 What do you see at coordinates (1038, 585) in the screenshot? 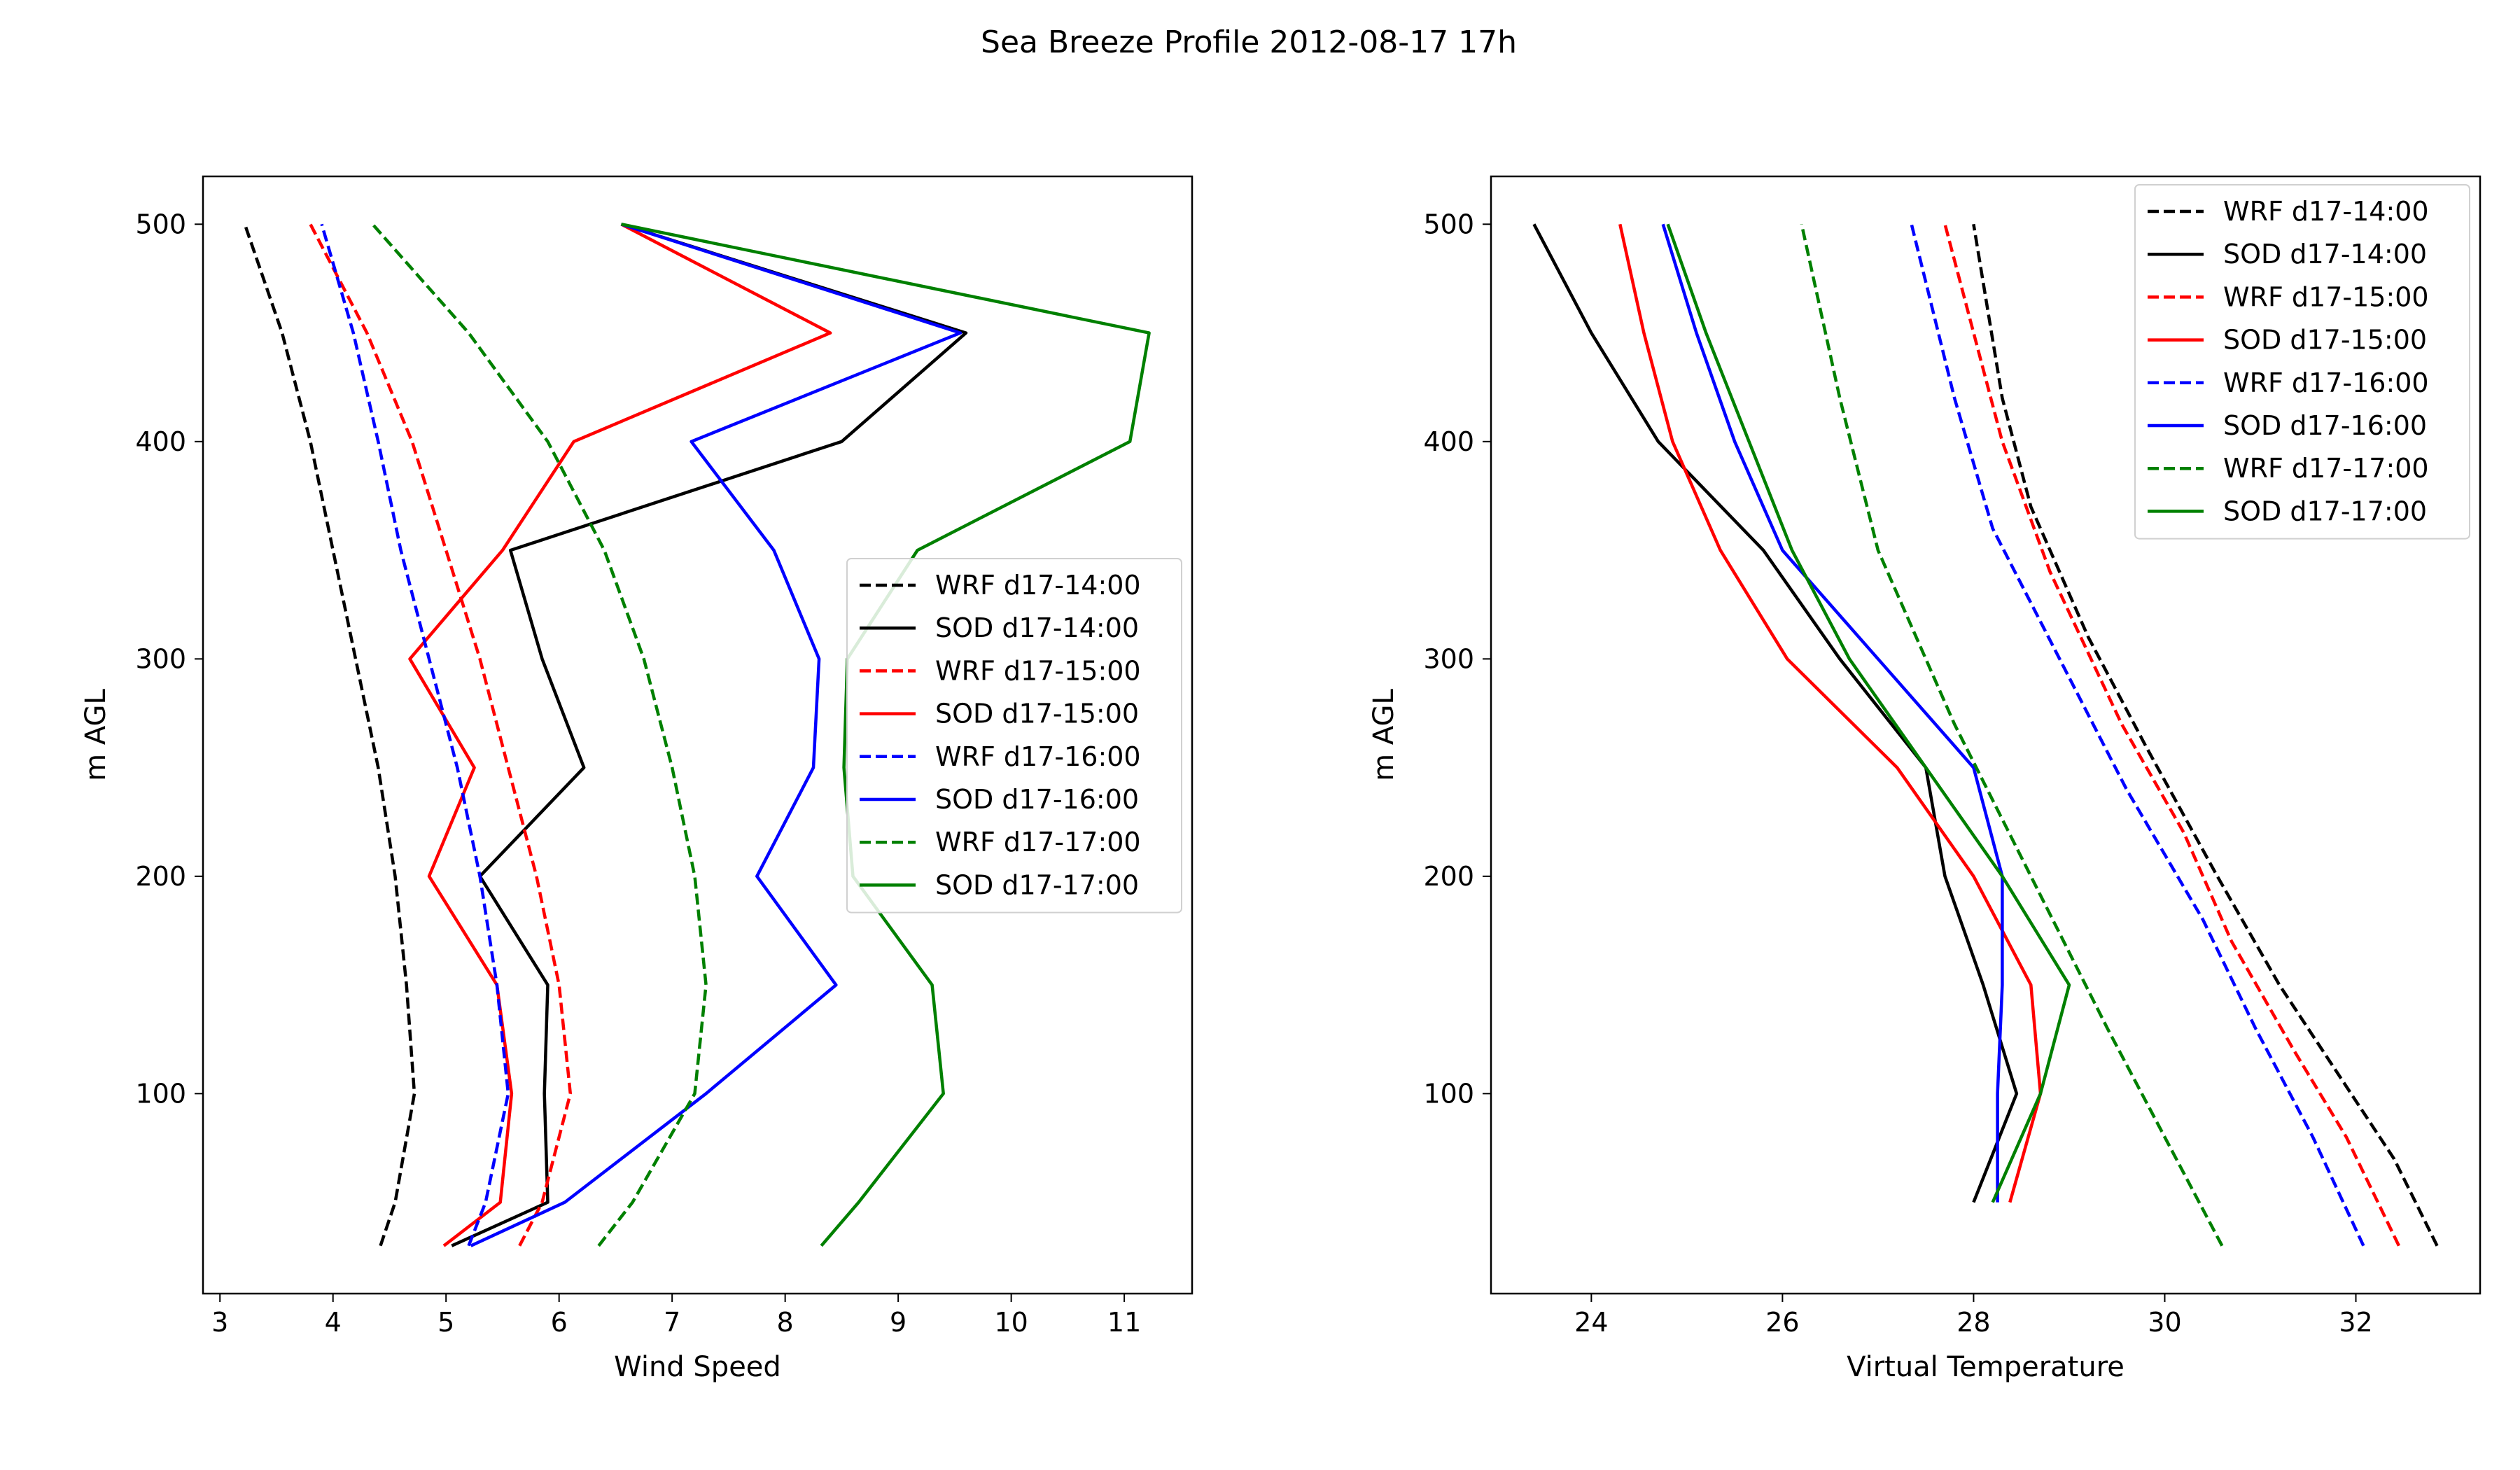
I see `wind-legend-label-1: WRF d17-14:00` at bounding box center [1038, 585].